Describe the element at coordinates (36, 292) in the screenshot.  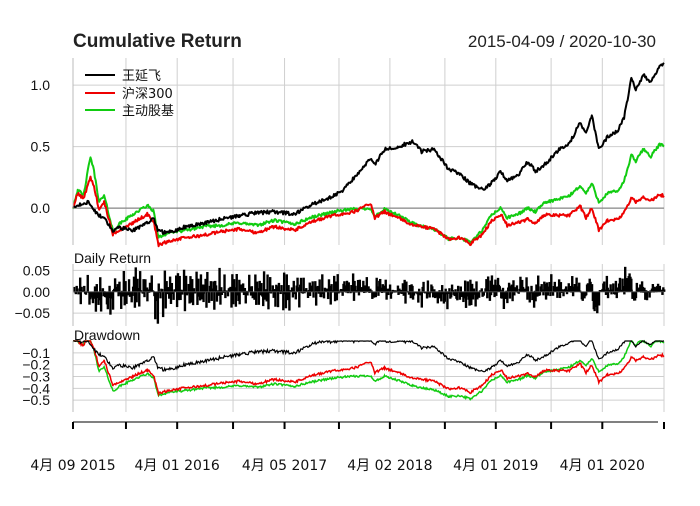
I see `daily-y-tick-label: 0.00` at that location.